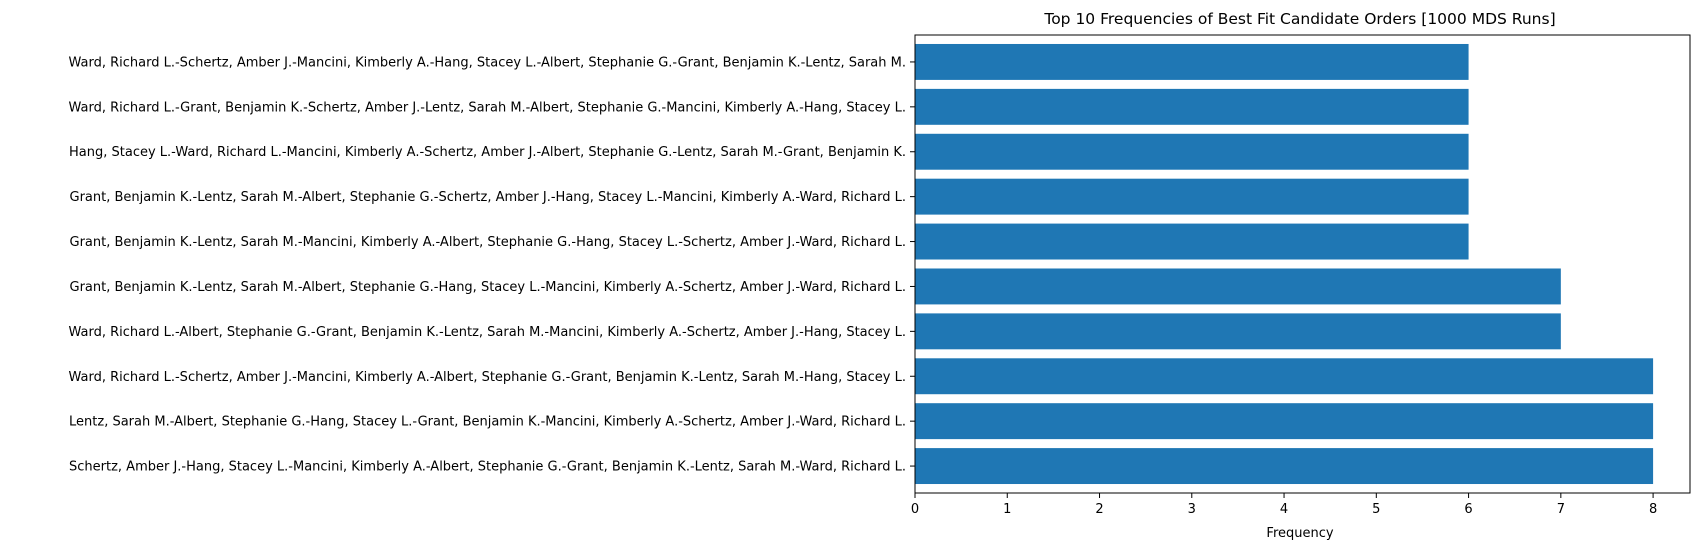 This screenshot has height=547, width=1698. Describe the element at coordinates (1099, 509) in the screenshot. I see `x-tick-label: 2` at that location.